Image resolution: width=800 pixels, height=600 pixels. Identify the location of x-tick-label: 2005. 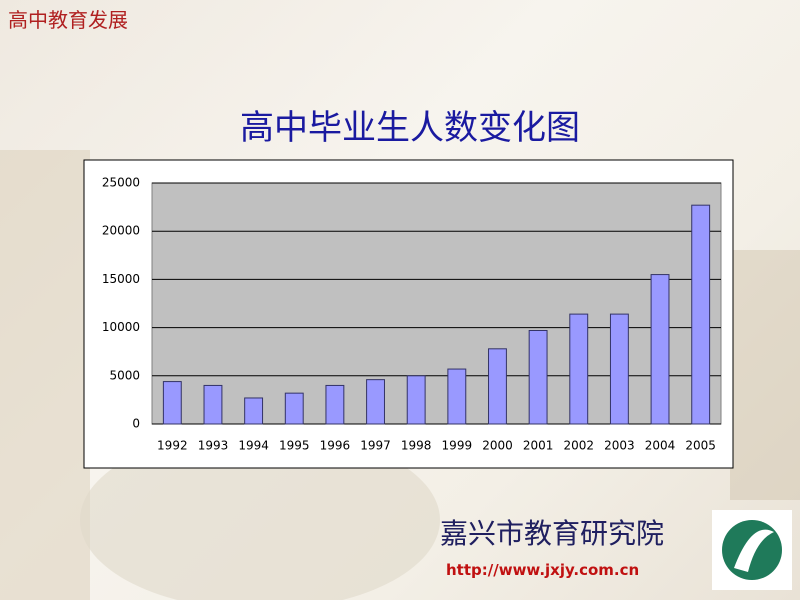
(700, 446).